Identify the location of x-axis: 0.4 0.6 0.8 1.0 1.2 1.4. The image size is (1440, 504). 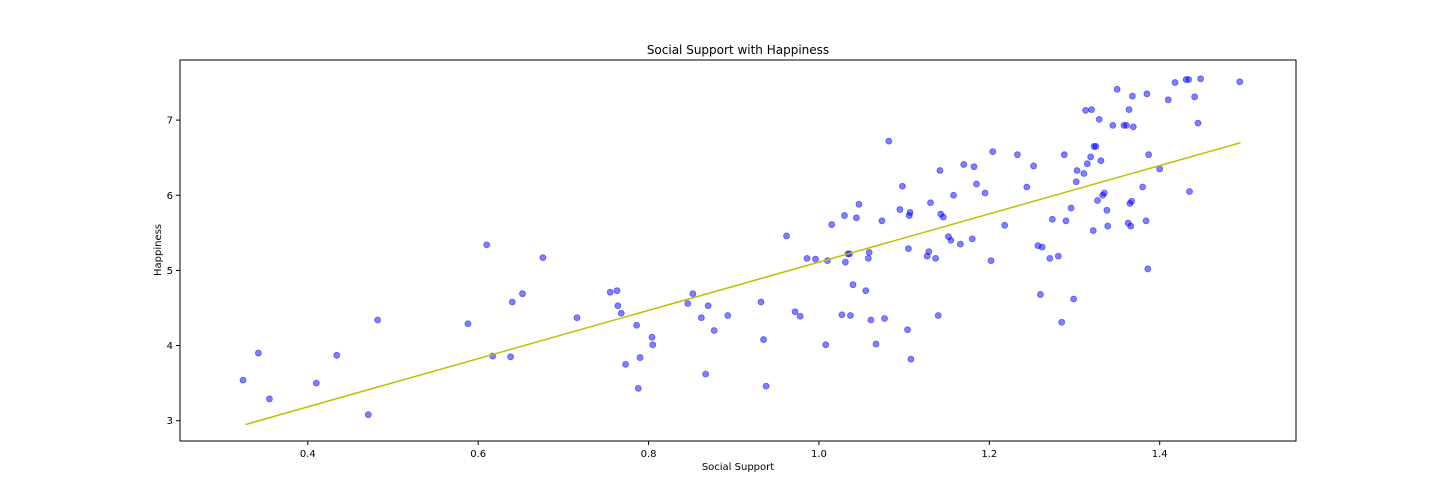
(734, 450).